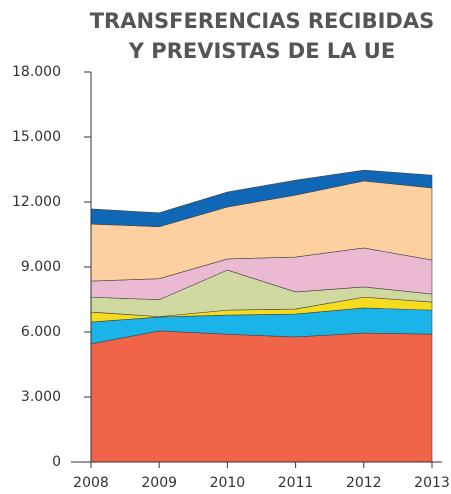 Image resolution: width=451 pixels, height=494 pixels. I want to click on x-tick-label: 2013, so click(432, 483).